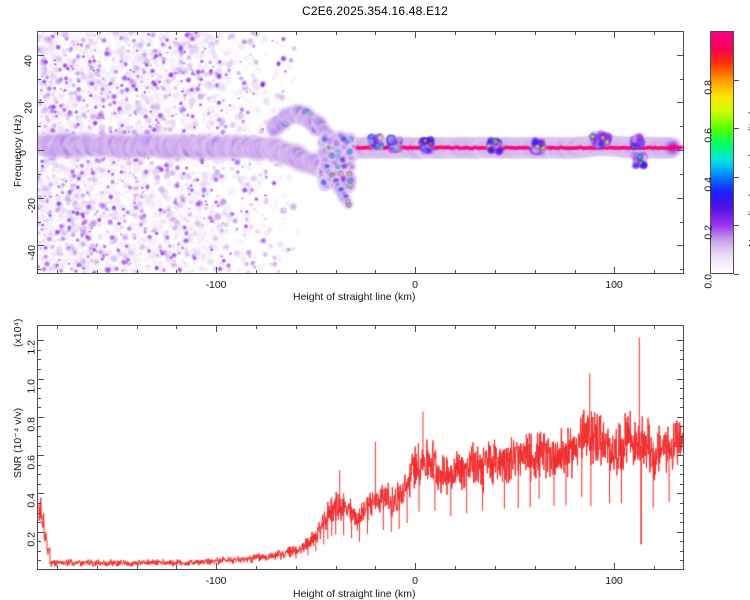 The image size is (750, 600). What do you see at coordinates (614, 581) in the screenshot?
I see `snr-xtick-label: 100` at bounding box center [614, 581].